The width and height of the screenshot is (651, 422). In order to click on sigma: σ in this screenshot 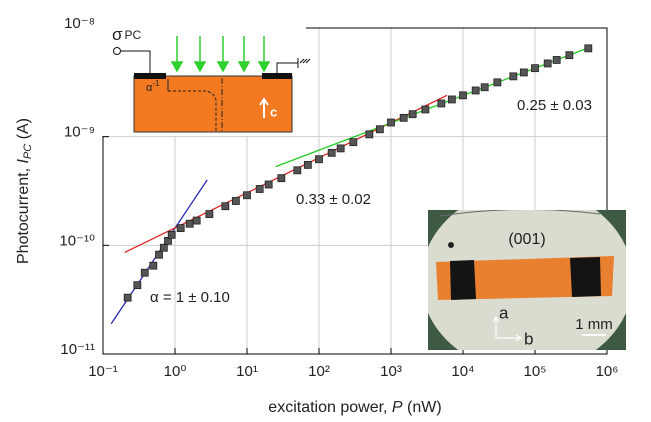, I will do `click(117, 34)`.